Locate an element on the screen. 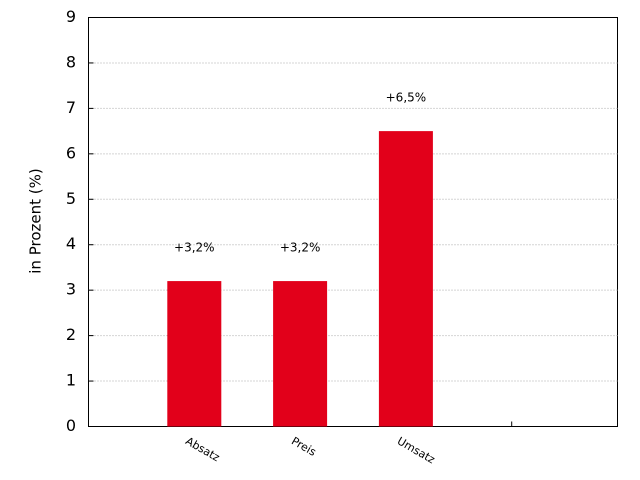 This screenshot has height=480, width=640. value-label: +6,5% is located at coordinates (406, 98).